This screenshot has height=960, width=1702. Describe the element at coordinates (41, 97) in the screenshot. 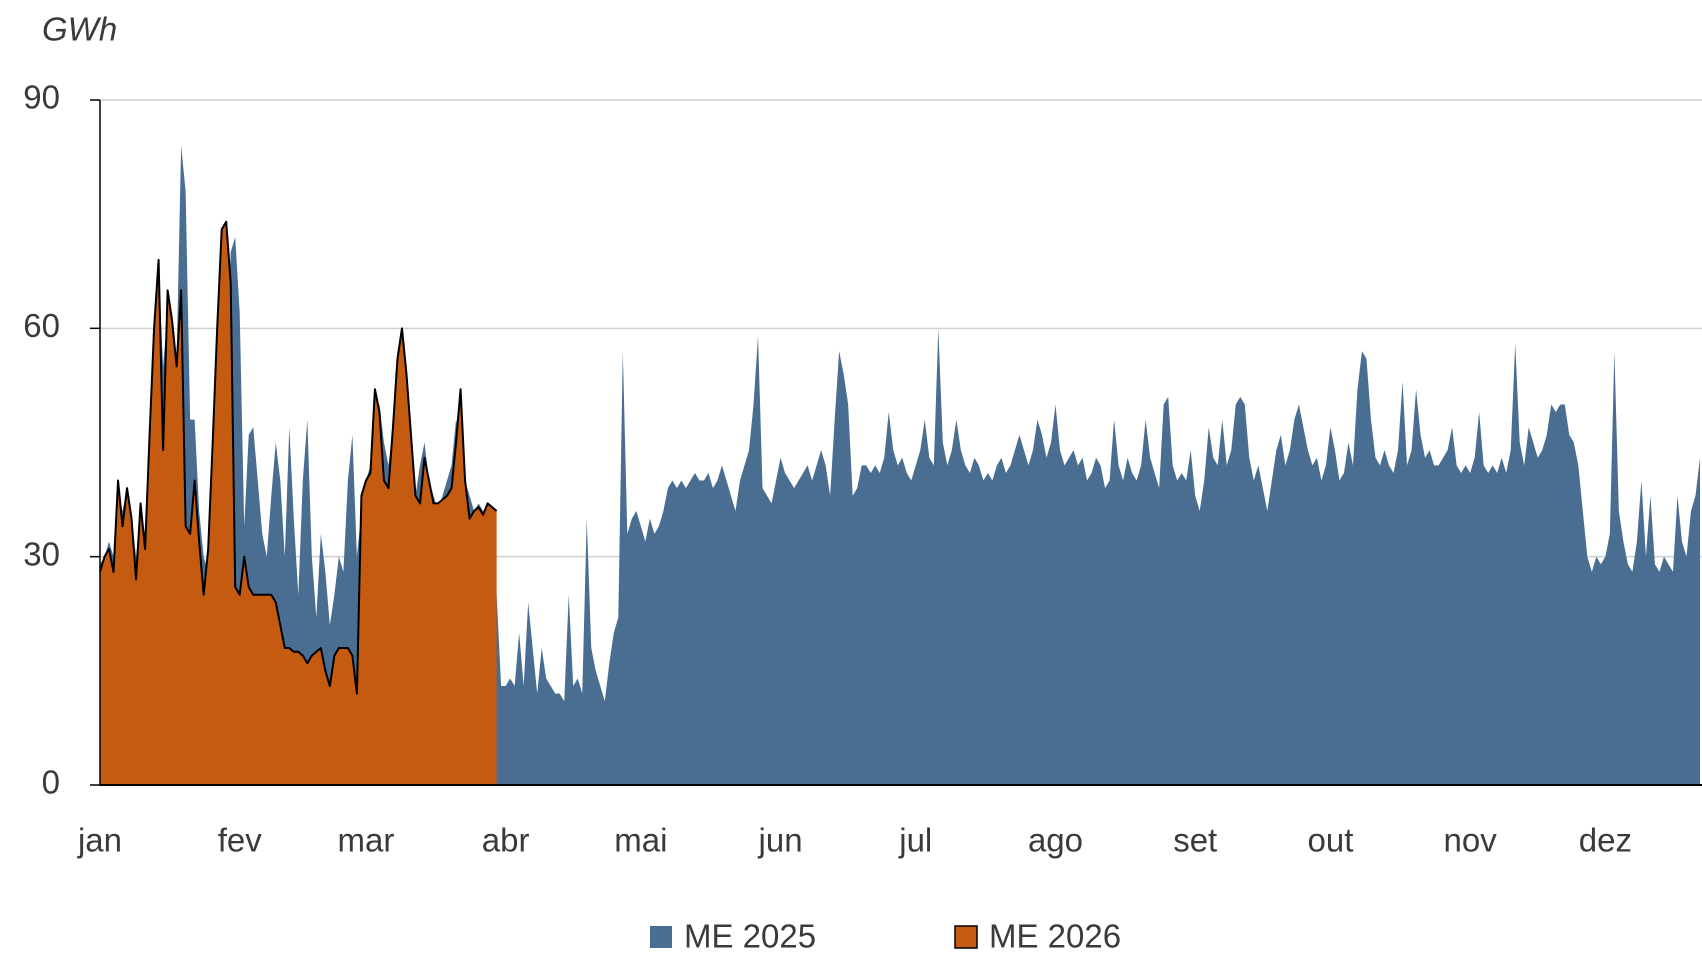

I see `y-tick-label: 90` at that location.